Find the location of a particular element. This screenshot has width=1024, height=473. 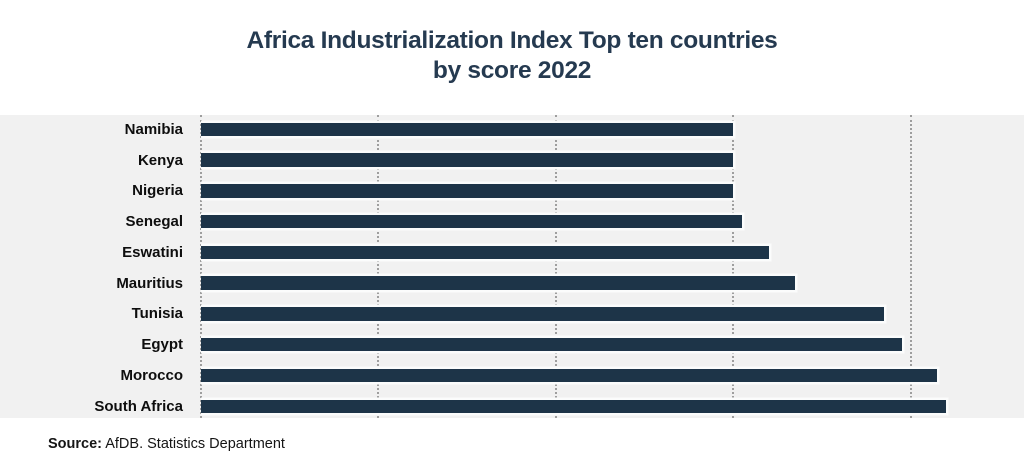

source-note: Source: AfDB. Statistics Department is located at coordinates (166, 444).